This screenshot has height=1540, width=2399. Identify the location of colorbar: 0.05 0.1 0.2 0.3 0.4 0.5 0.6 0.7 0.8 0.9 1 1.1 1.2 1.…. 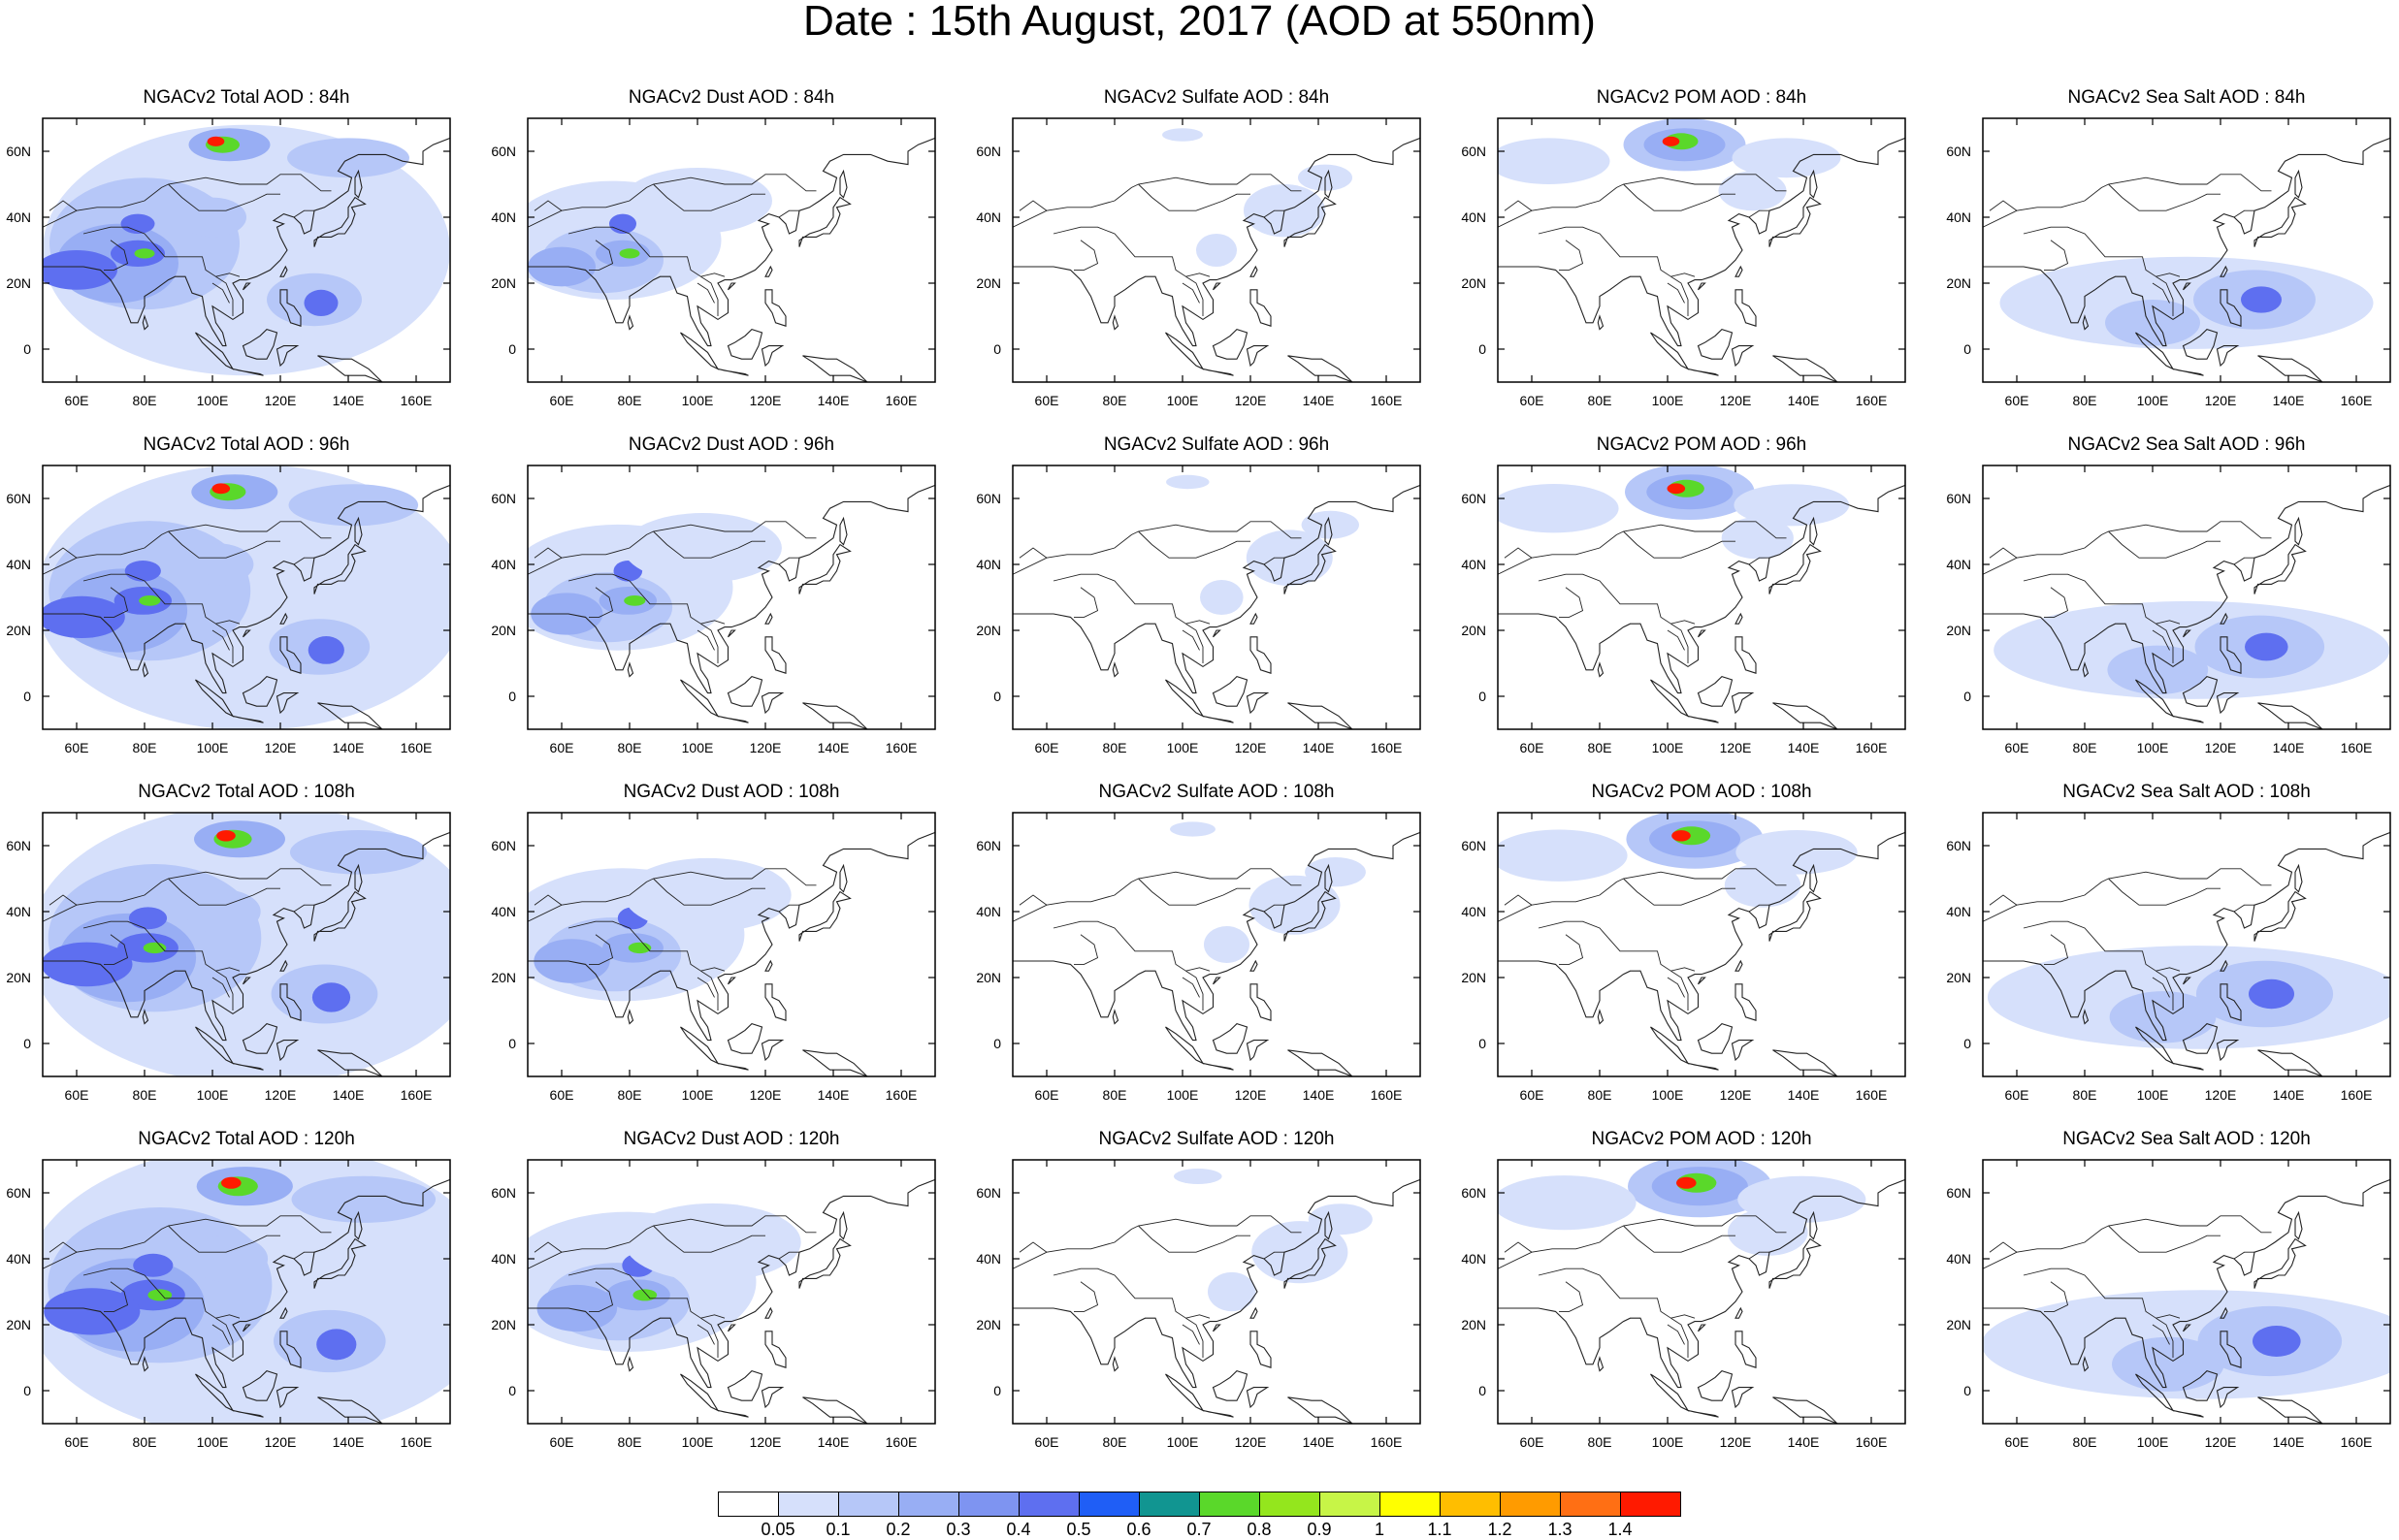
(1199, 1515).